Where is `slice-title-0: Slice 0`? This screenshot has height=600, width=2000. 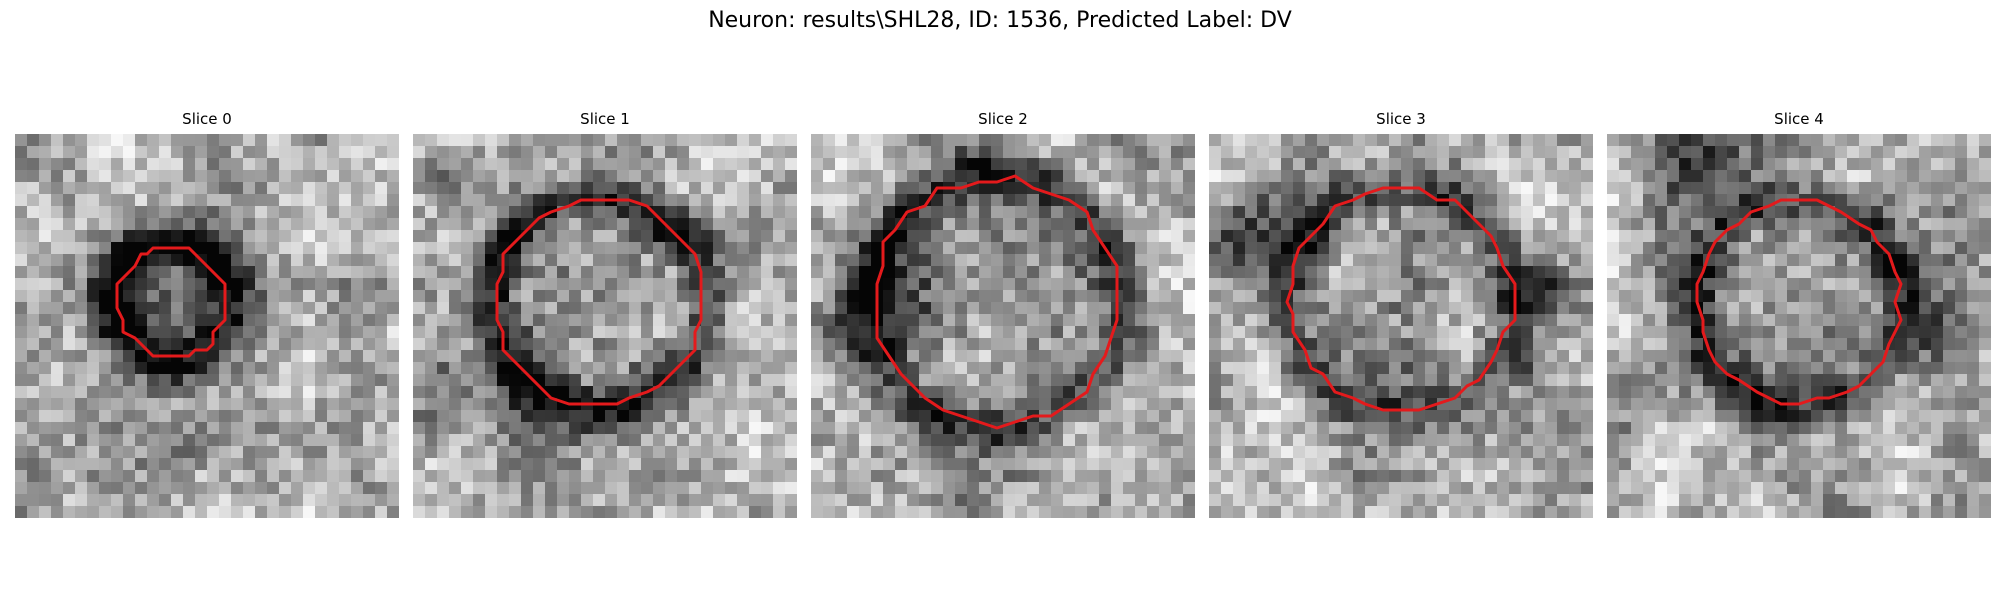 slice-title-0: Slice 0 is located at coordinates (207, 119).